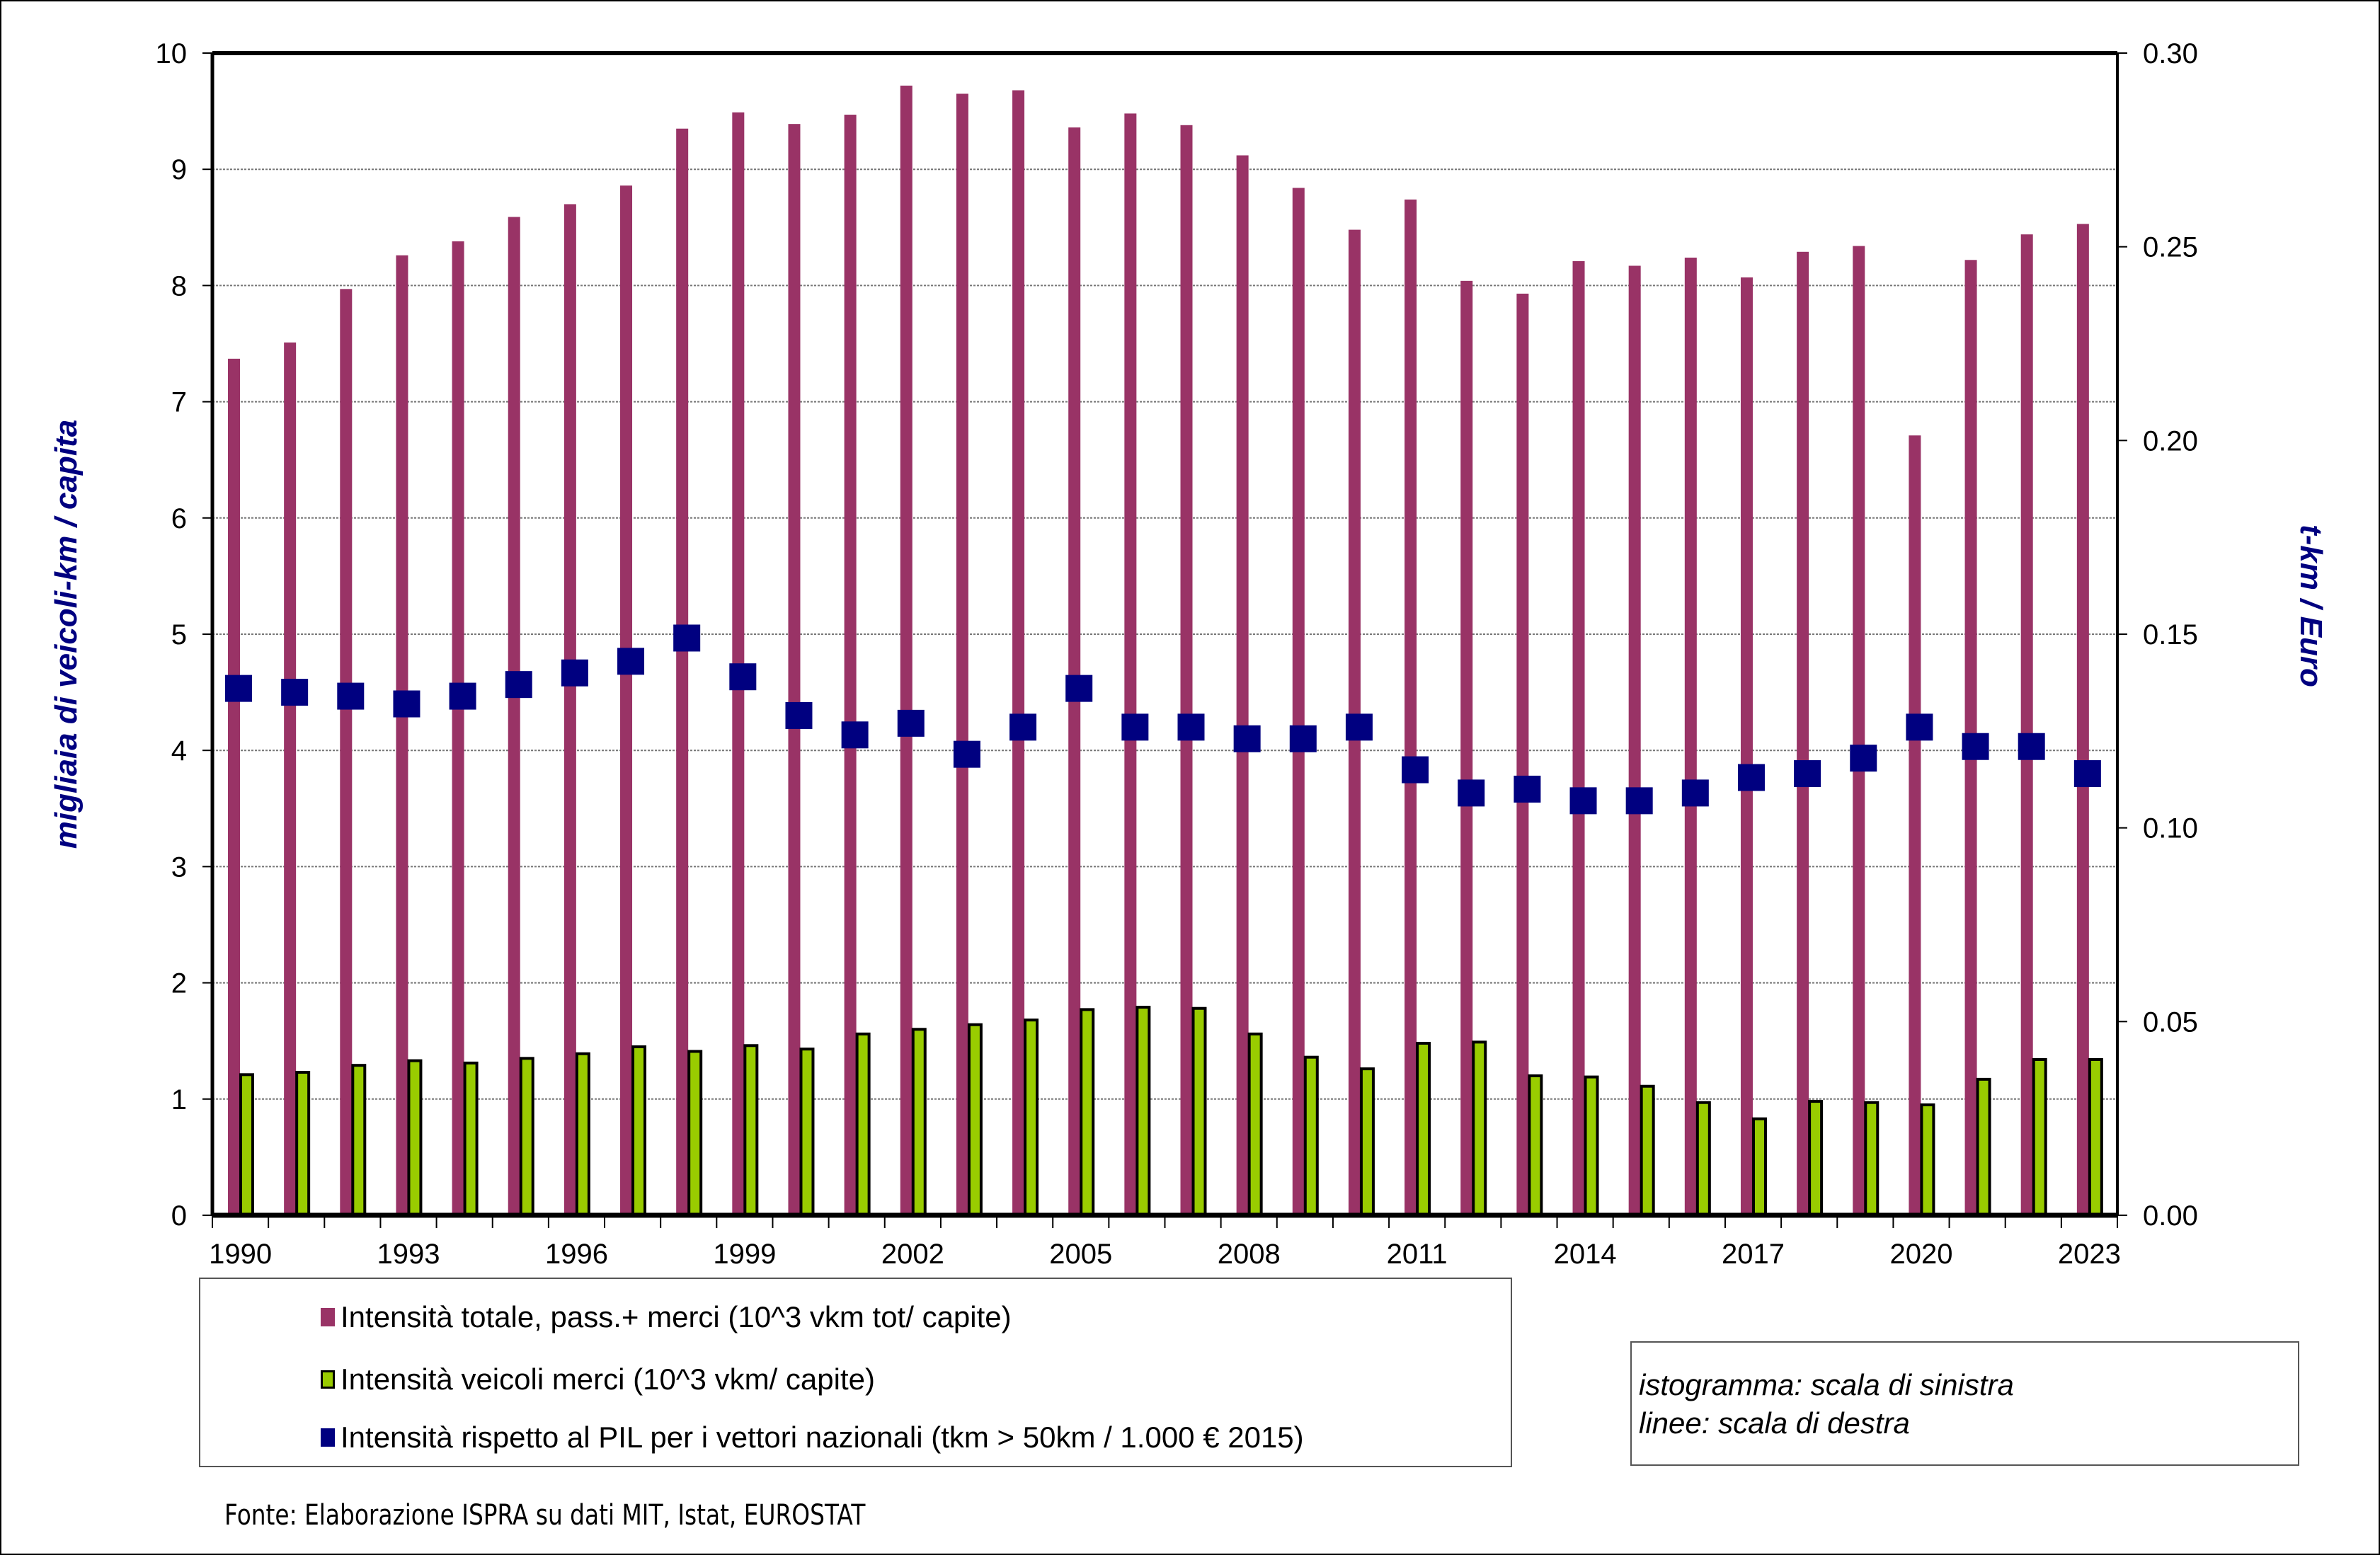  What do you see at coordinates (1080, 1254) in the screenshot?
I see `x-tick-label: 2005` at bounding box center [1080, 1254].